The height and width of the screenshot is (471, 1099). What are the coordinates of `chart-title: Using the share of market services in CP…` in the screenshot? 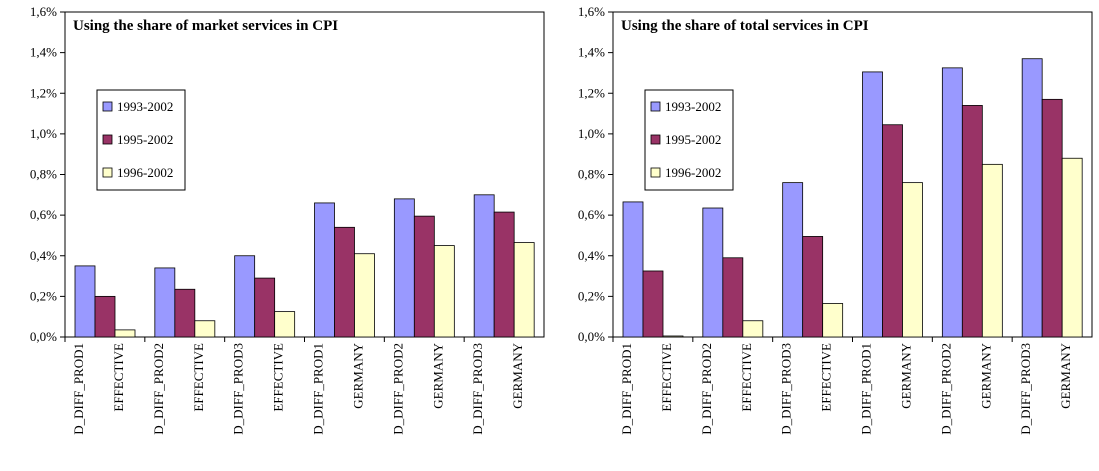 It's located at (205, 26).